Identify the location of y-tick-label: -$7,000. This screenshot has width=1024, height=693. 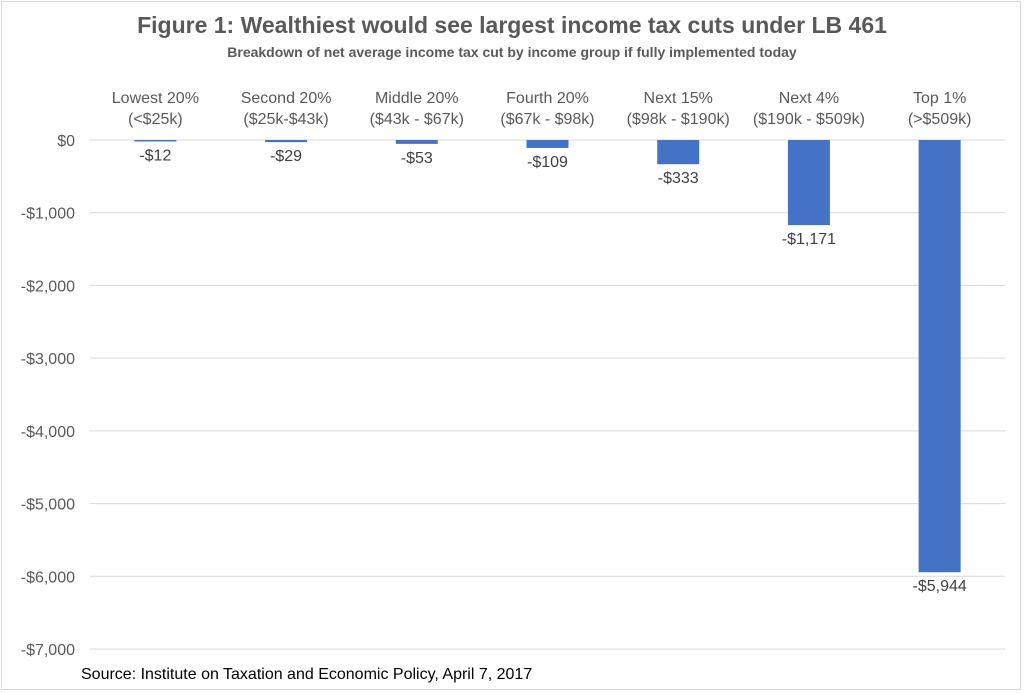
(48, 650).